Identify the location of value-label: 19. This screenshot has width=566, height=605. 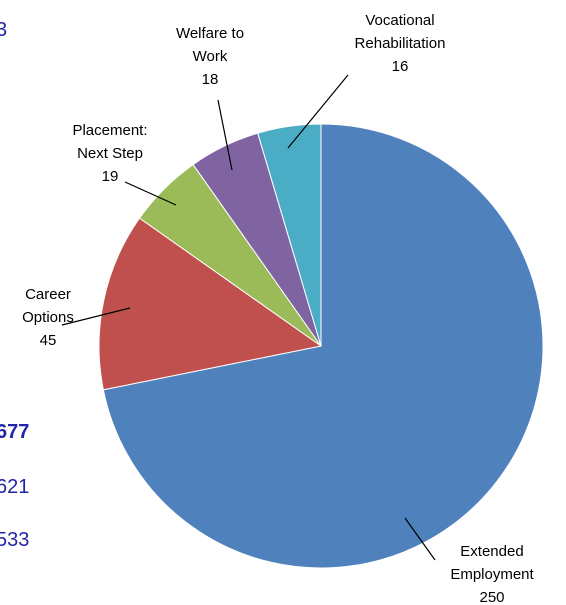
(110, 176).